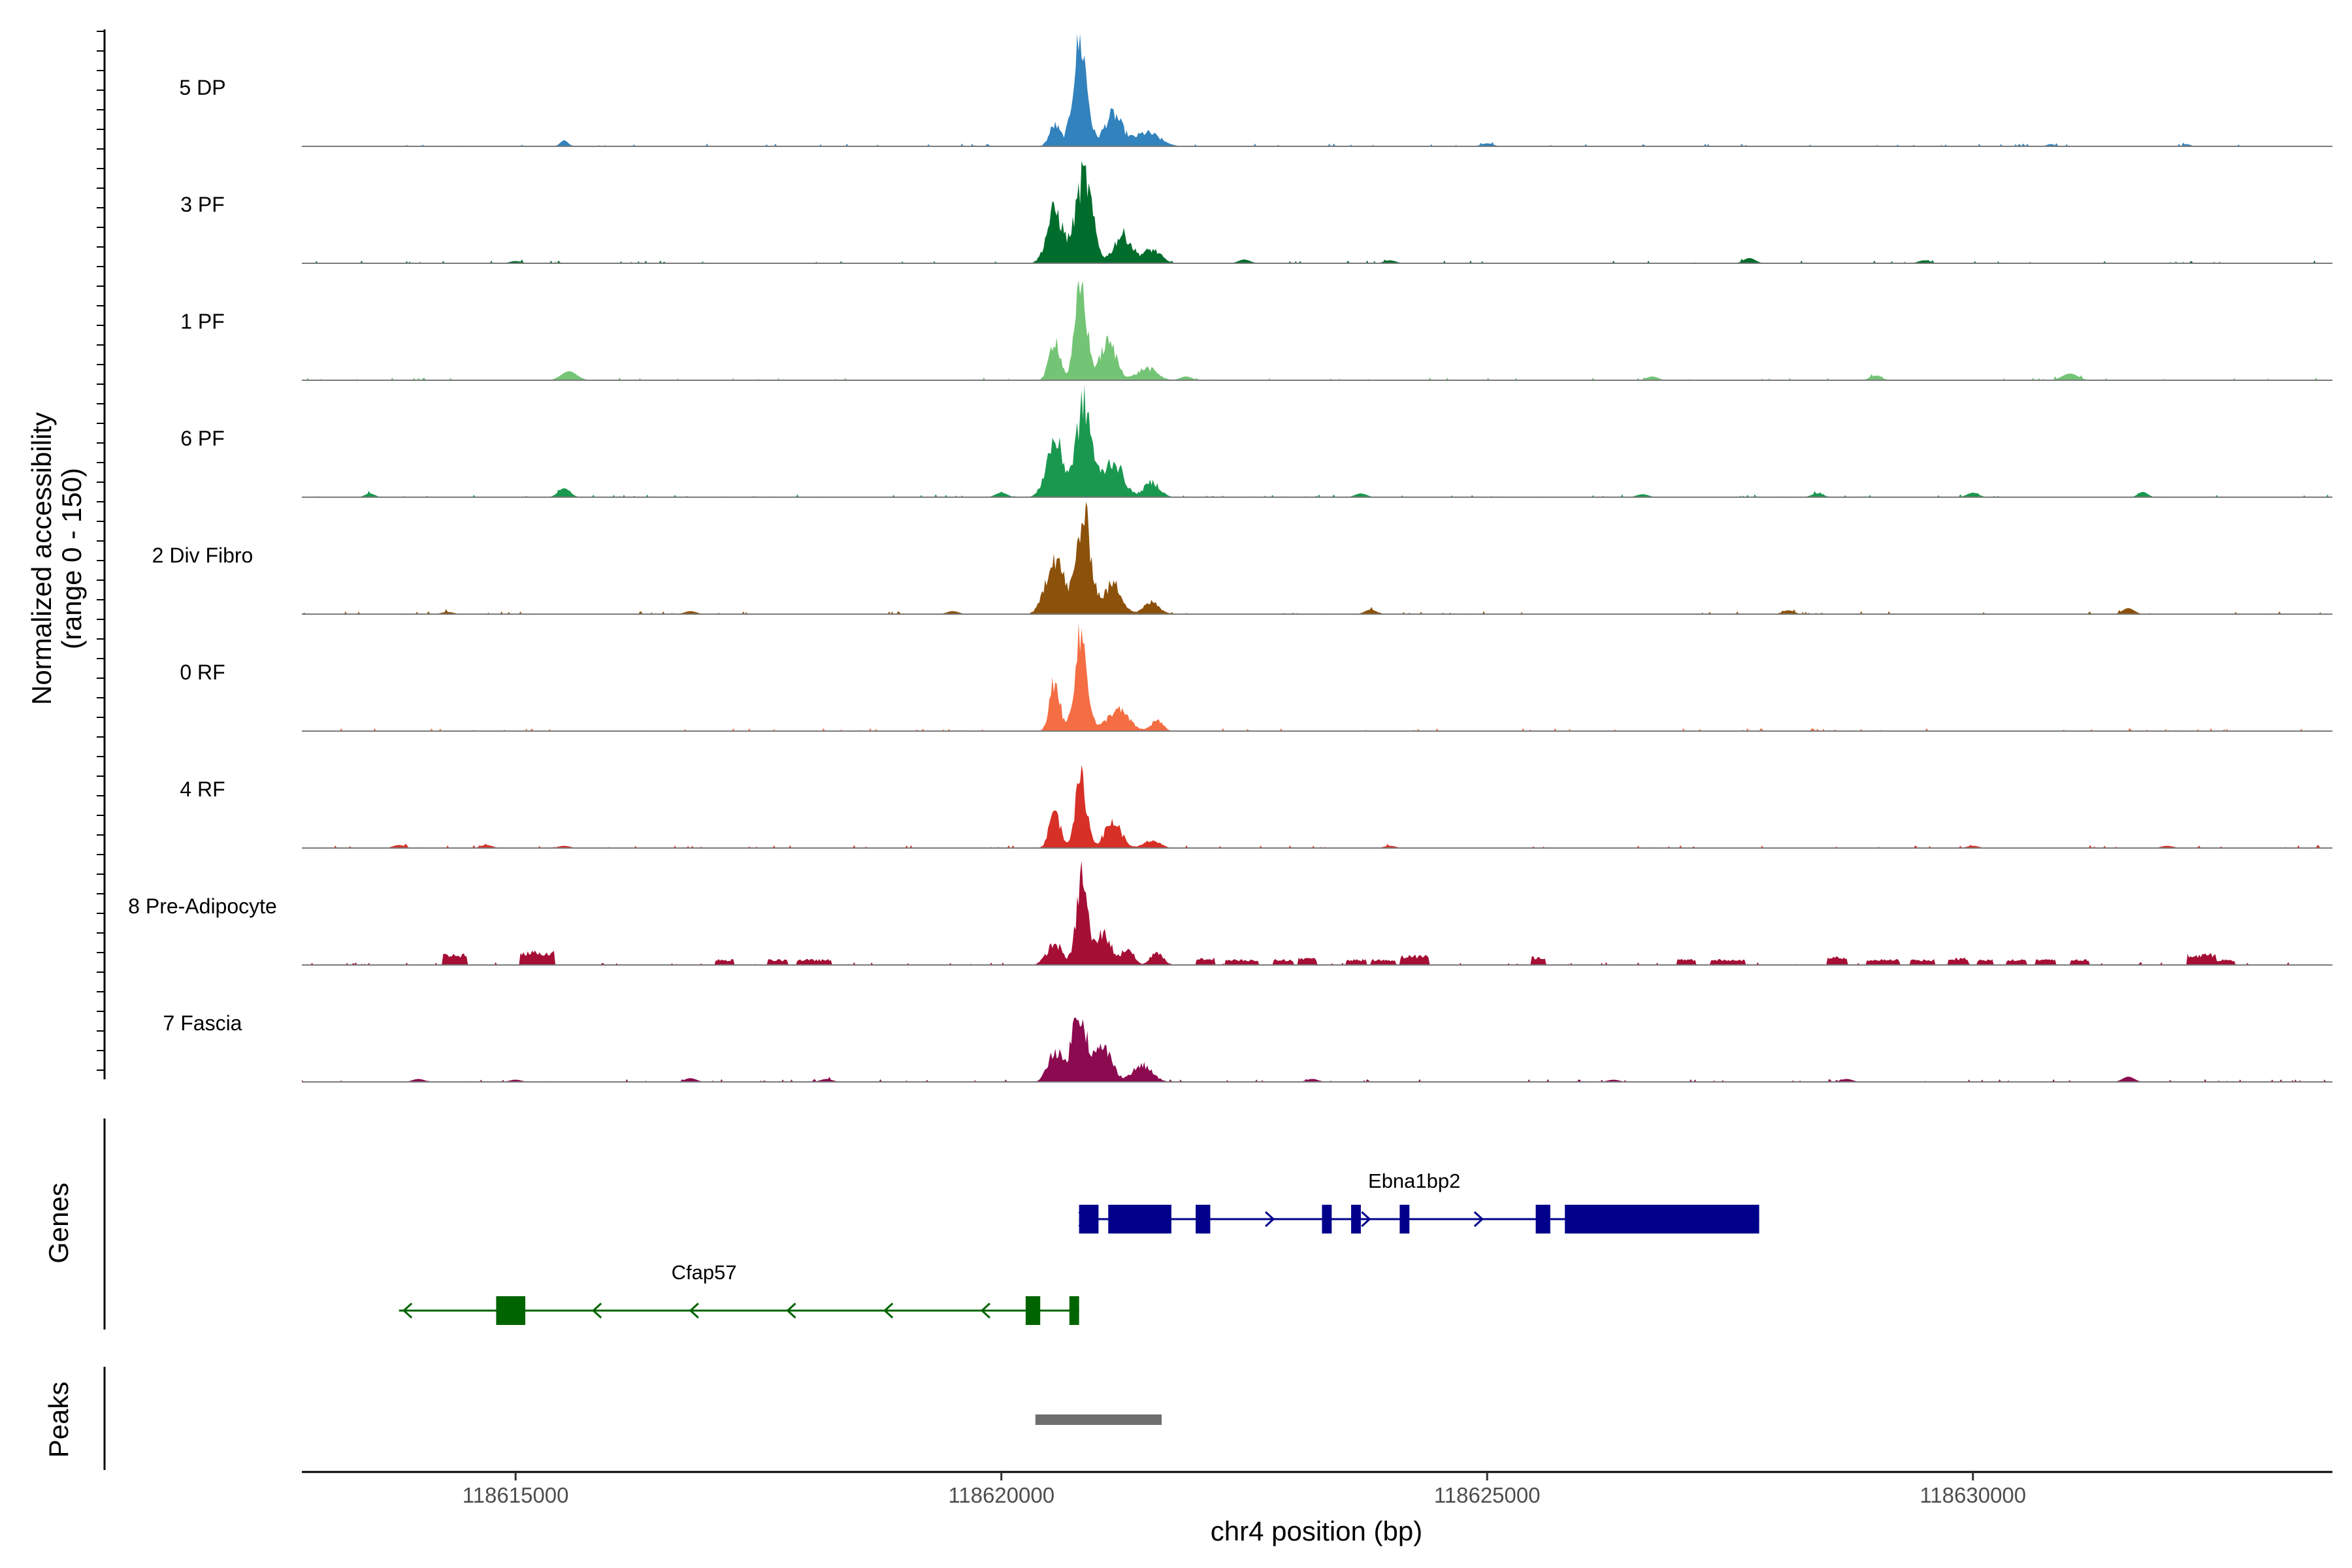 The height and width of the screenshot is (1568, 2352). I want to click on track-5-dp: 5 DP, so click(1255, 90).